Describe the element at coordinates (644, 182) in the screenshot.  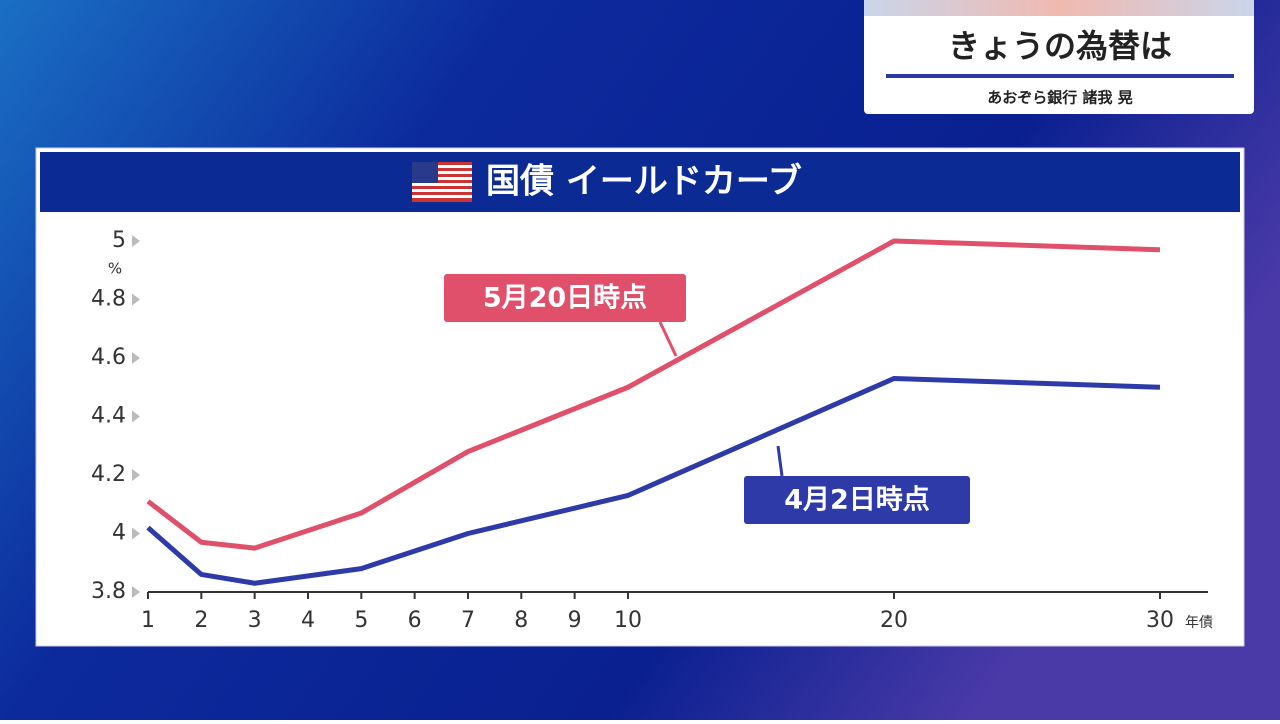
I see `chart-title: 国債 イールドカーブ` at that location.